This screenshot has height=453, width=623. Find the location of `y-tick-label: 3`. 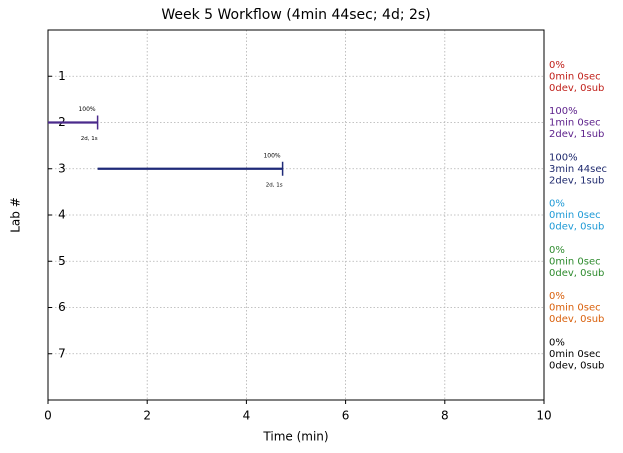

y-tick-label: 3 is located at coordinates (62, 168).